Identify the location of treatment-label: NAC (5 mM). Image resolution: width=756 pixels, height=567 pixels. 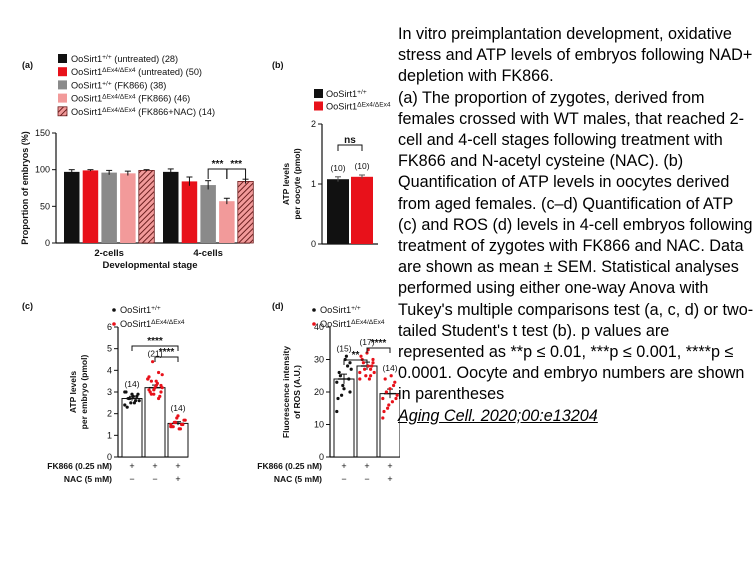
(88, 479).